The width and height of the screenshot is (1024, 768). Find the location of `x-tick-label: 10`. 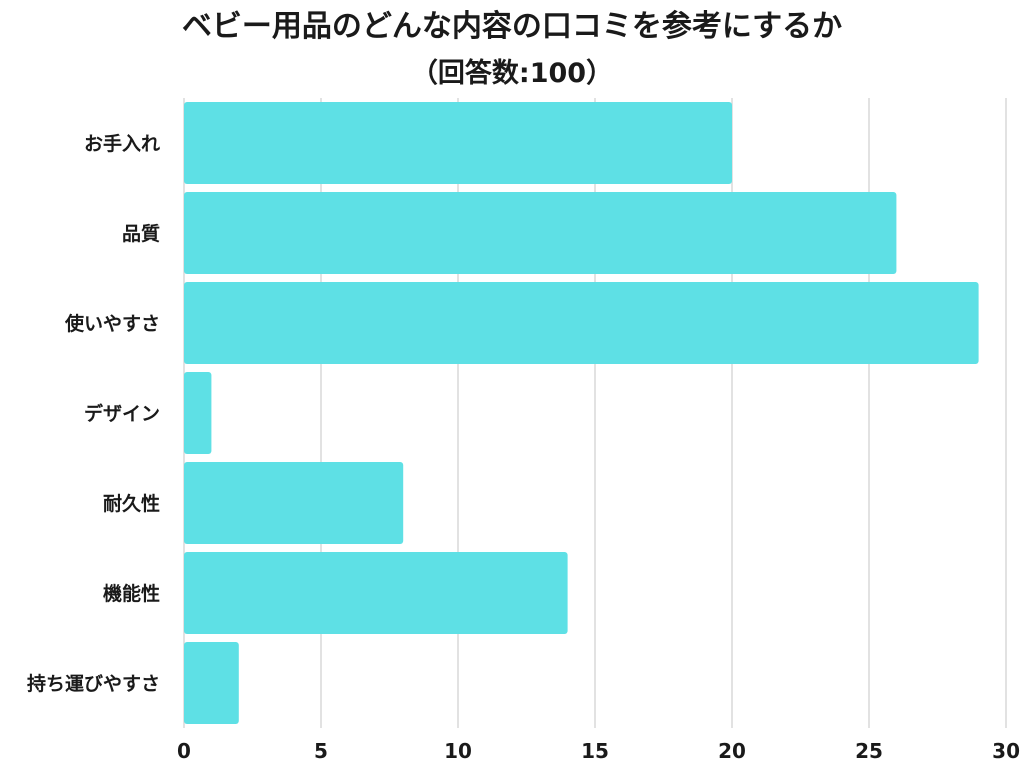

x-tick-label: 10 is located at coordinates (458, 751).